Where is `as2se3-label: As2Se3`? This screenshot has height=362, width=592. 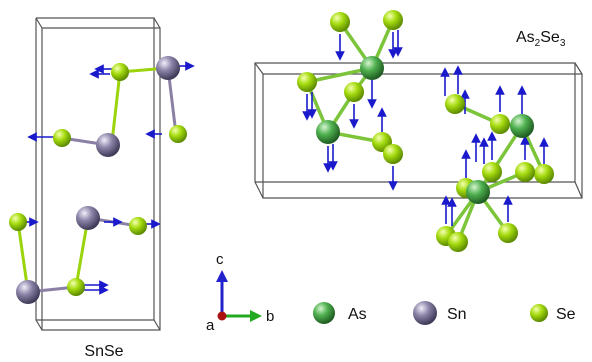
as2se3-label: As2Se3 is located at coordinates (541, 39).